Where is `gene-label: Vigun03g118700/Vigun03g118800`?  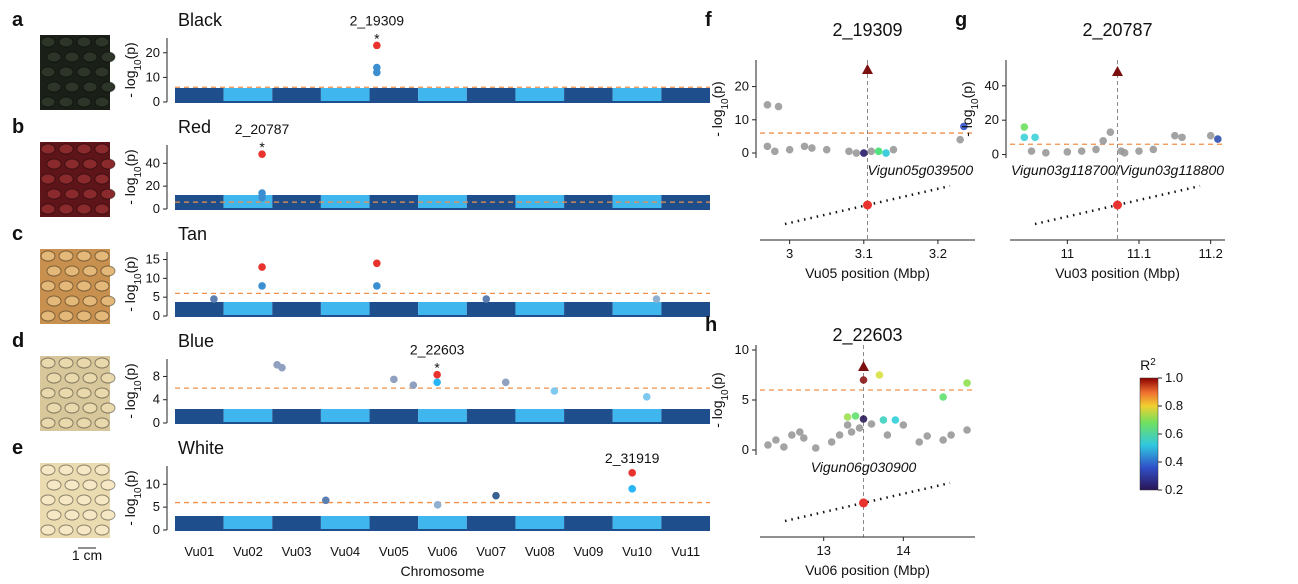 gene-label: Vigun03g118700/Vigun03g118800 is located at coordinates (1117, 170).